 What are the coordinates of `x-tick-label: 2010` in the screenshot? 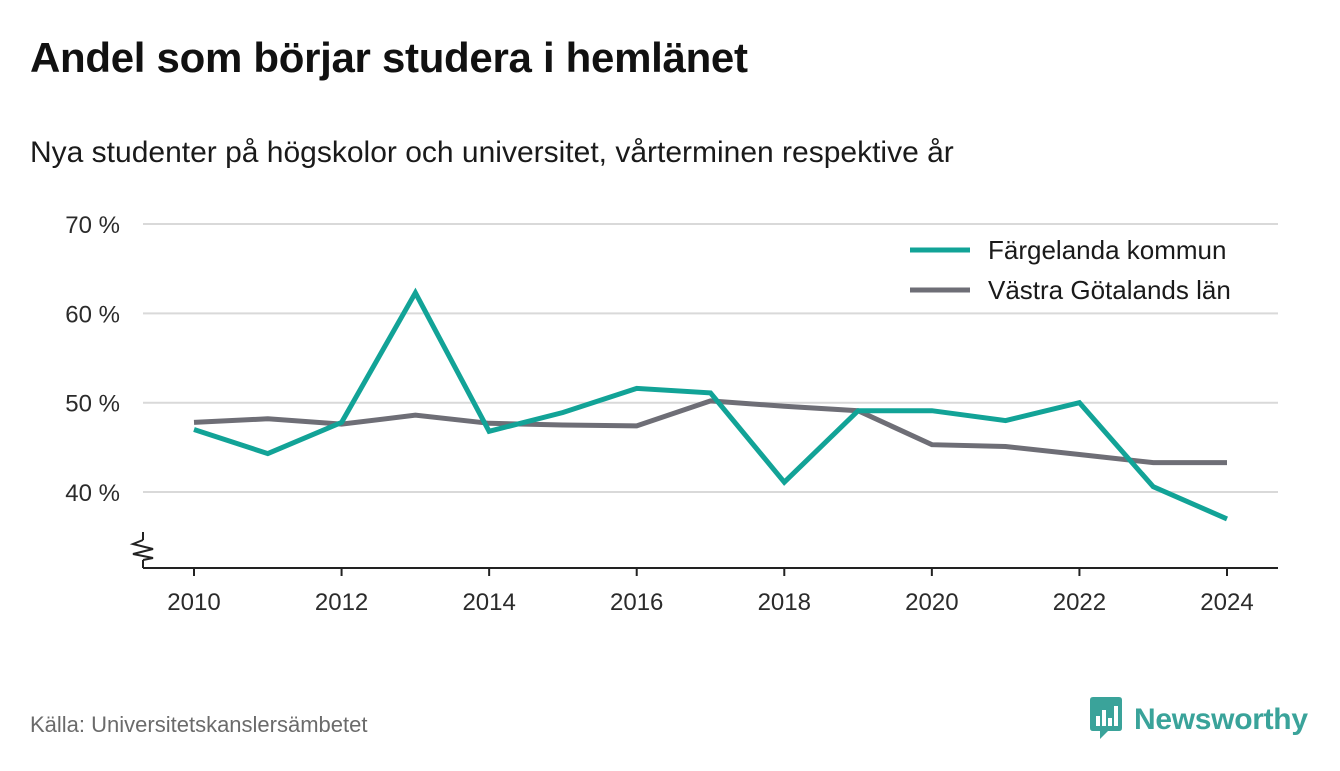 It's located at (193, 602).